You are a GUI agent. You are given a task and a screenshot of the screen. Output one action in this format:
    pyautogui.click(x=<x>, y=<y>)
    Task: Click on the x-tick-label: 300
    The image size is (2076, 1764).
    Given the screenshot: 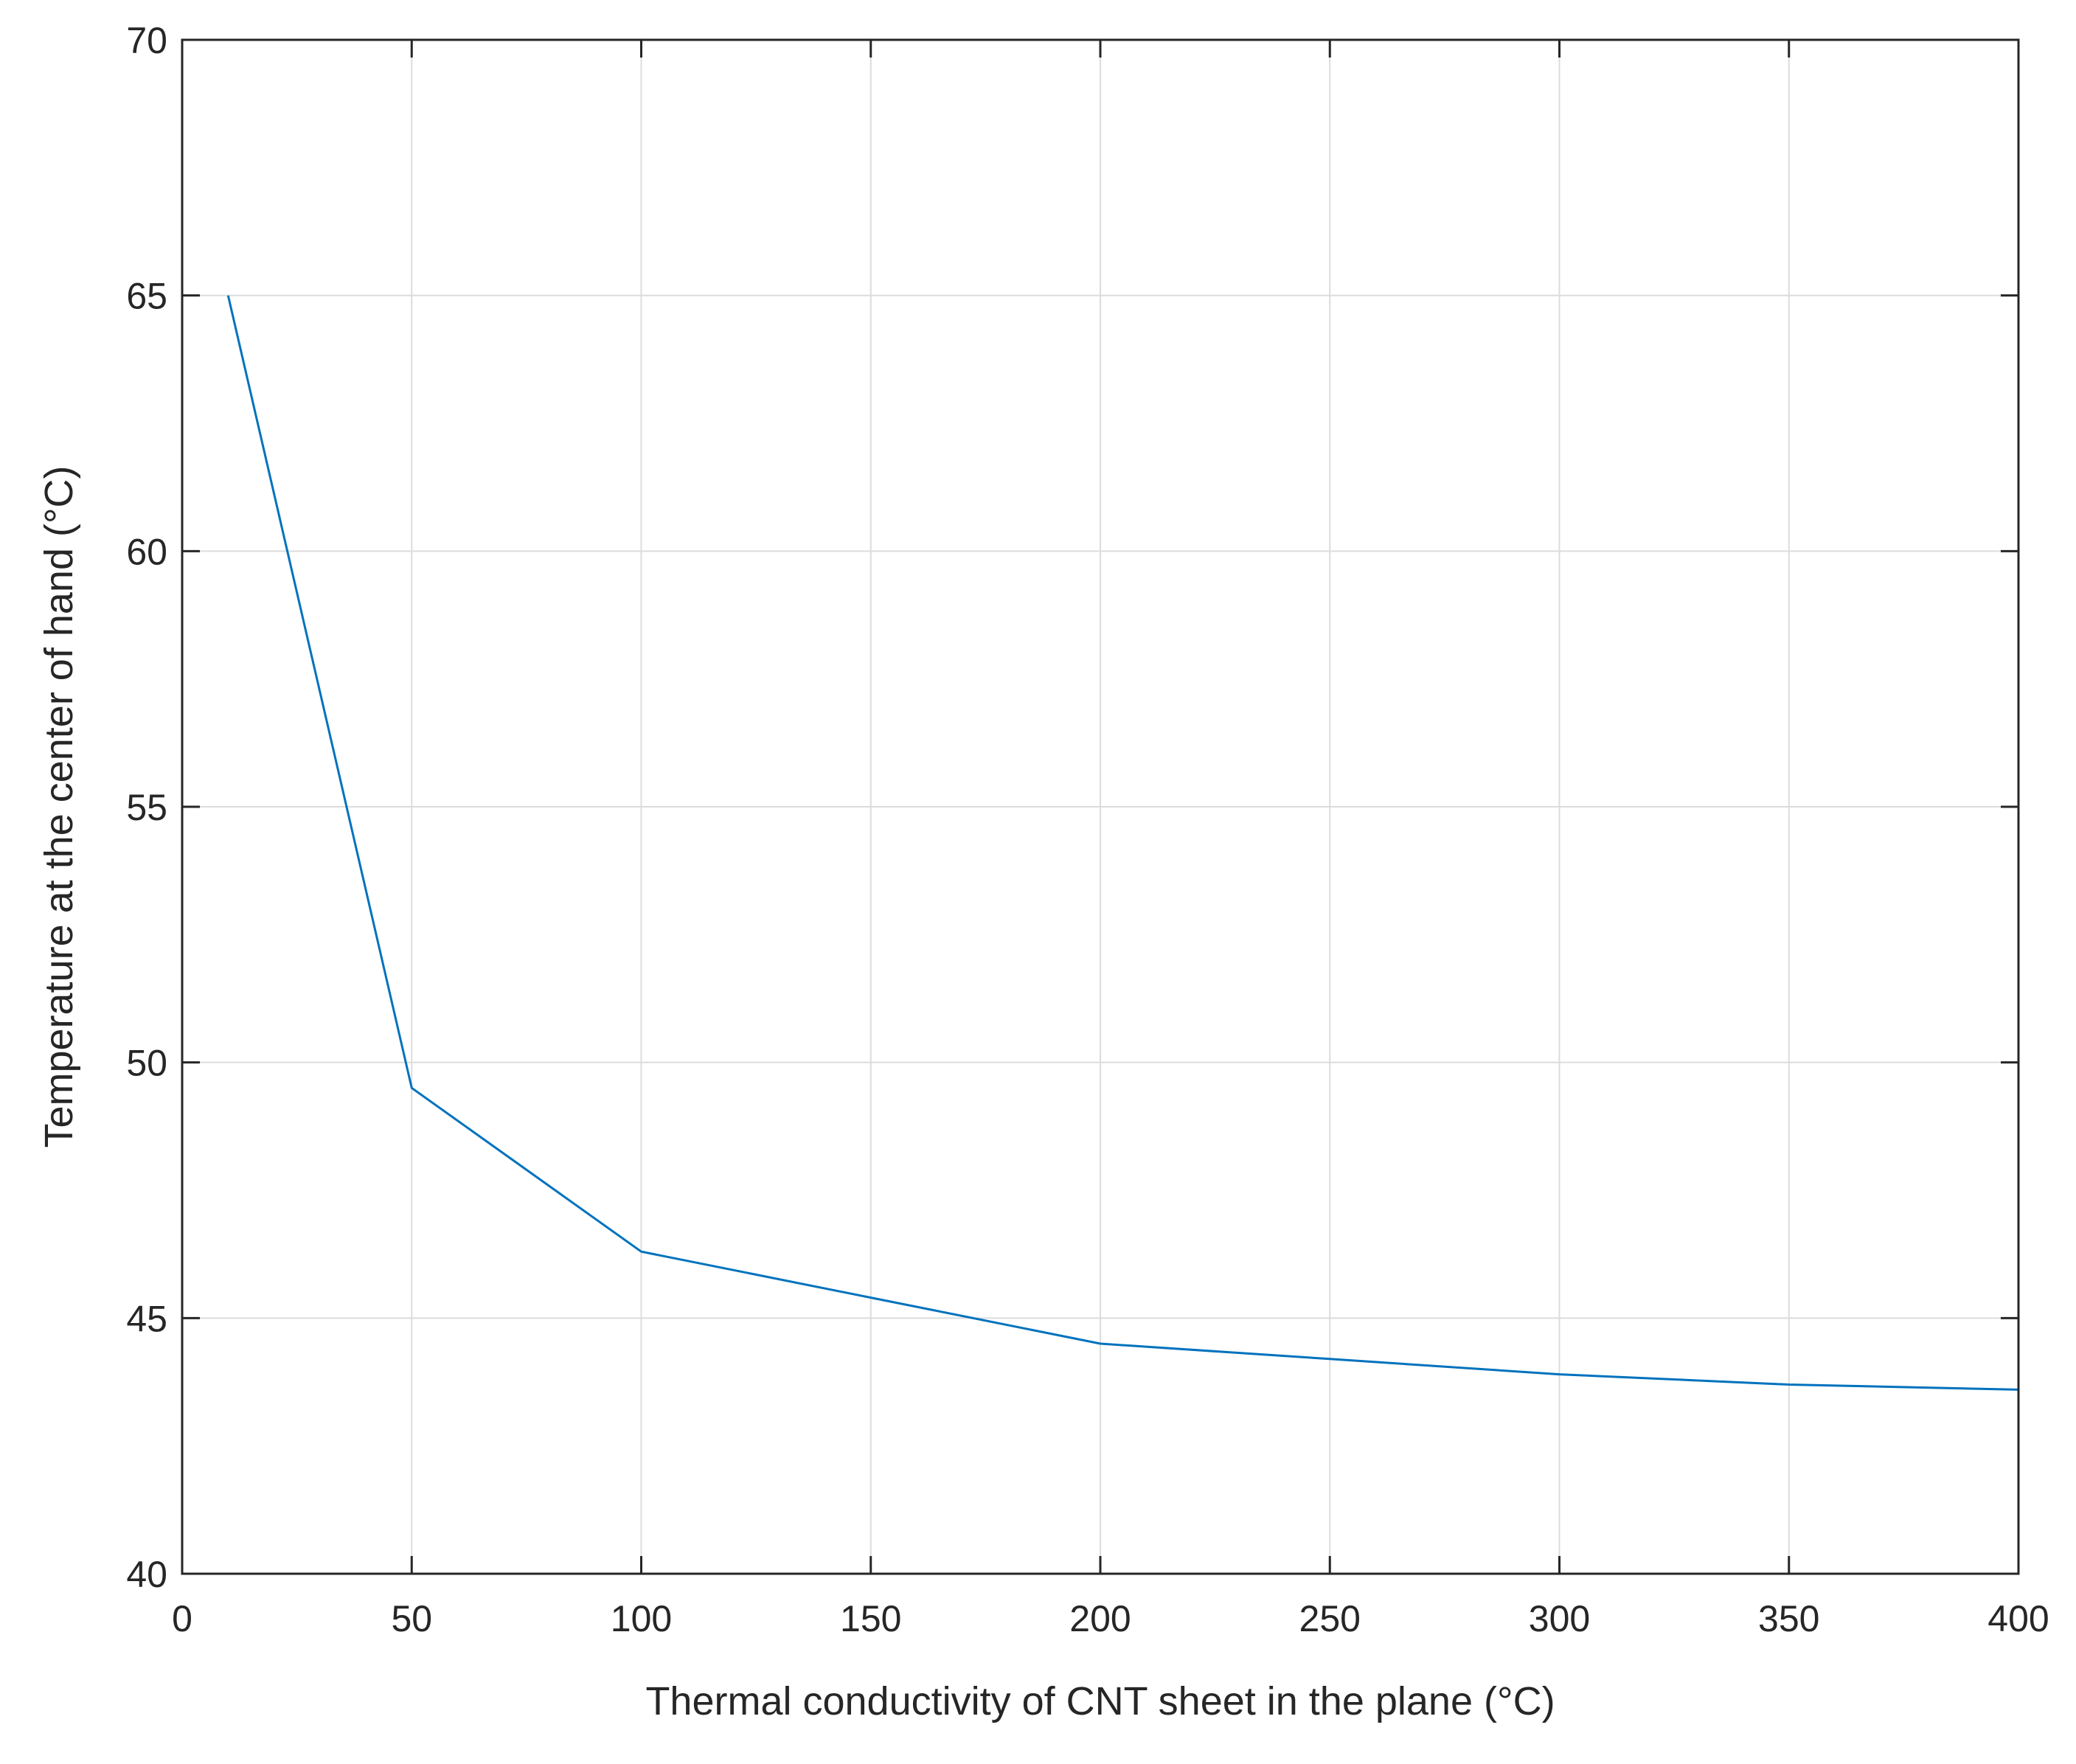 What is the action you would take?
    pyautogui.click(x=1560, y=1618)
    